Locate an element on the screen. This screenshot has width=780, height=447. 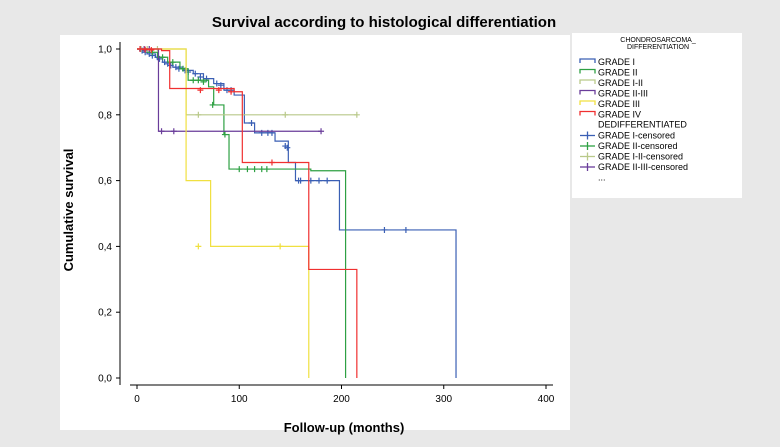
x-tick-label: 200 is located at coordinates (341, 399).